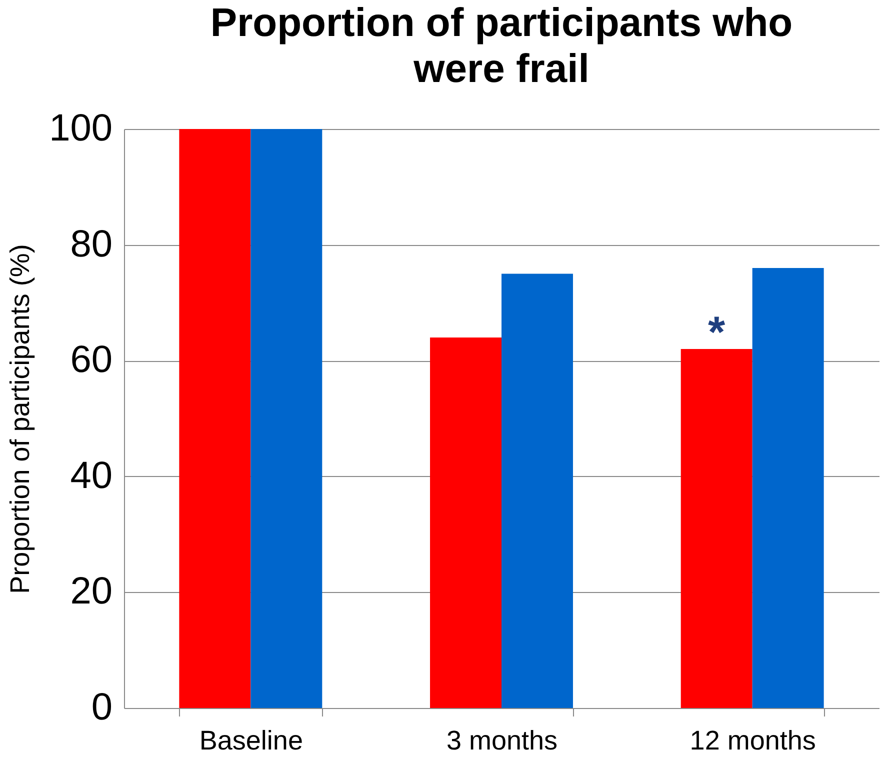 The image size is (883, 760). What do you see at coordinates (753, 741) in the screenshot?
I see `x-tick-label: 12 months` at bounding box center [753, 741].